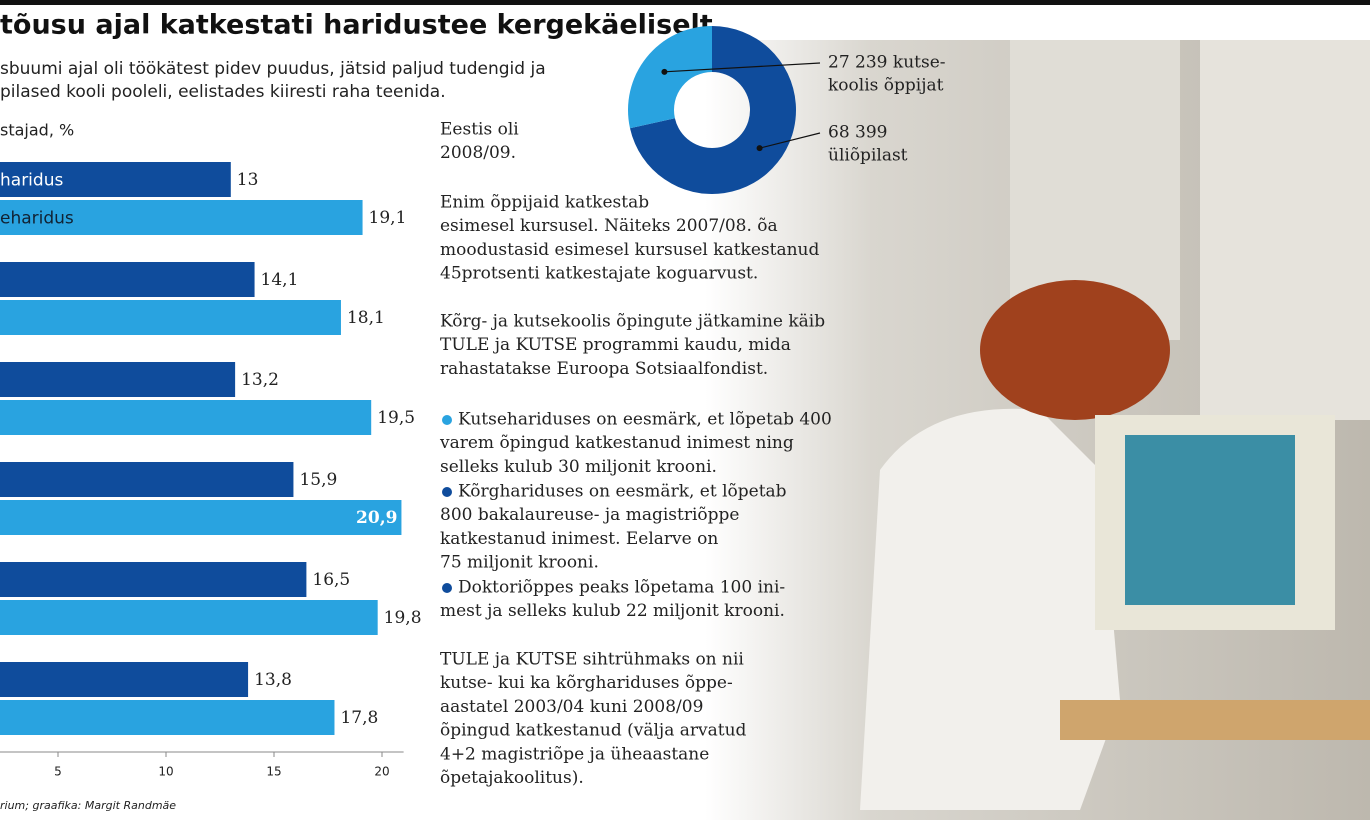  I want to click on slice-label: koolis õppijat, so click(886, 86).